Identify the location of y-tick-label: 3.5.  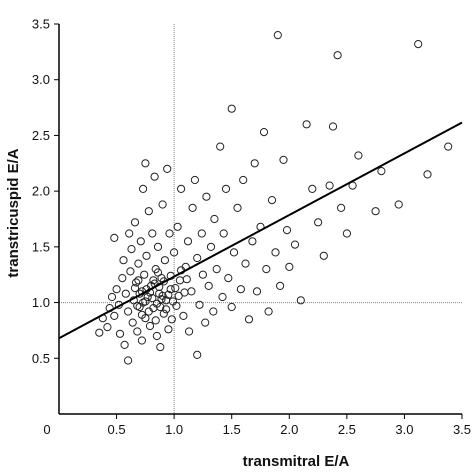
(41, 24).